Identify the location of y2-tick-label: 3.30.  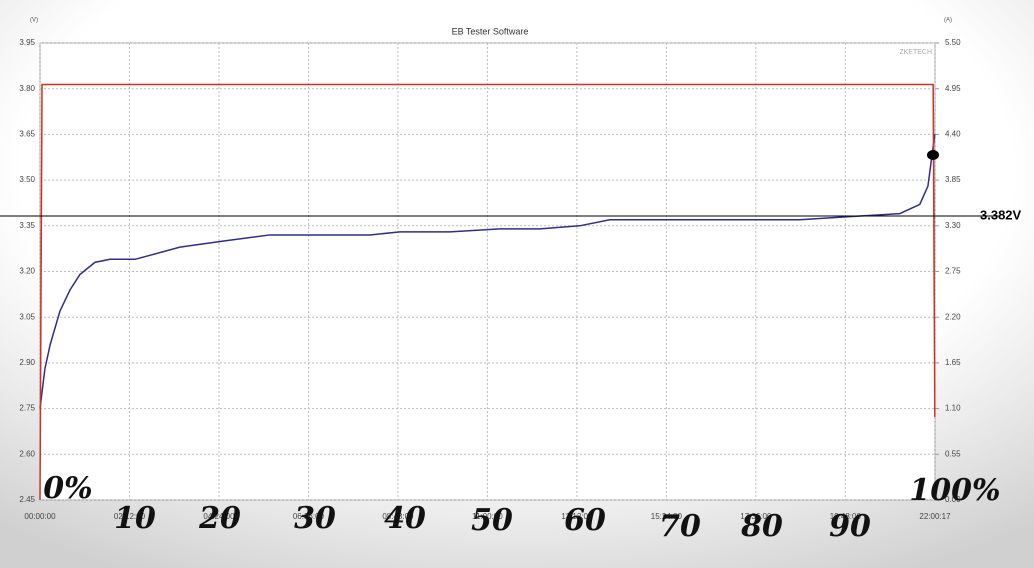
(953, 225).